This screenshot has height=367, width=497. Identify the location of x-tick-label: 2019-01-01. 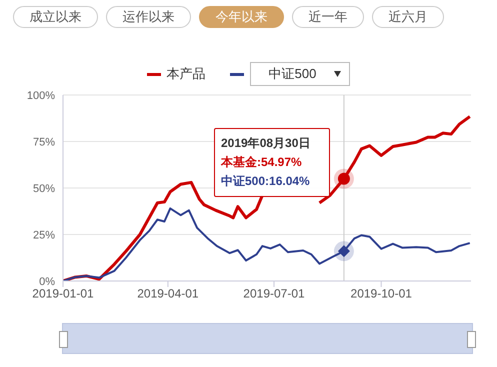
(63, 293).